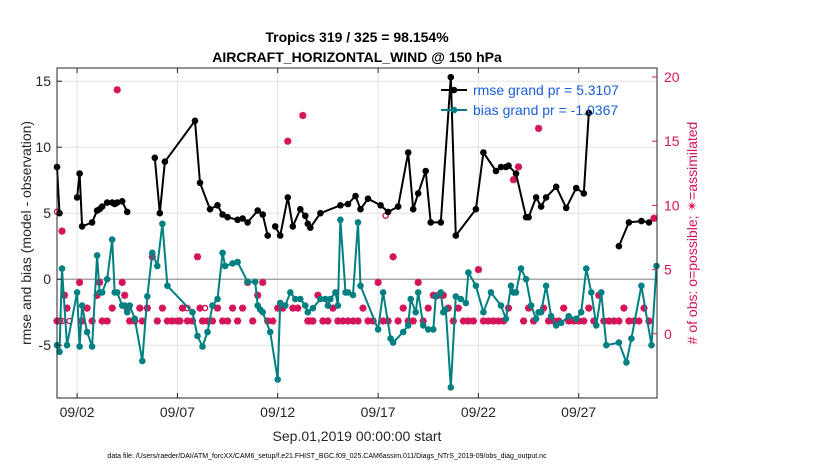  Describe the element at coordinates (668, 270) in the screenshot. I see `y2-tick-label: 5` at that location.